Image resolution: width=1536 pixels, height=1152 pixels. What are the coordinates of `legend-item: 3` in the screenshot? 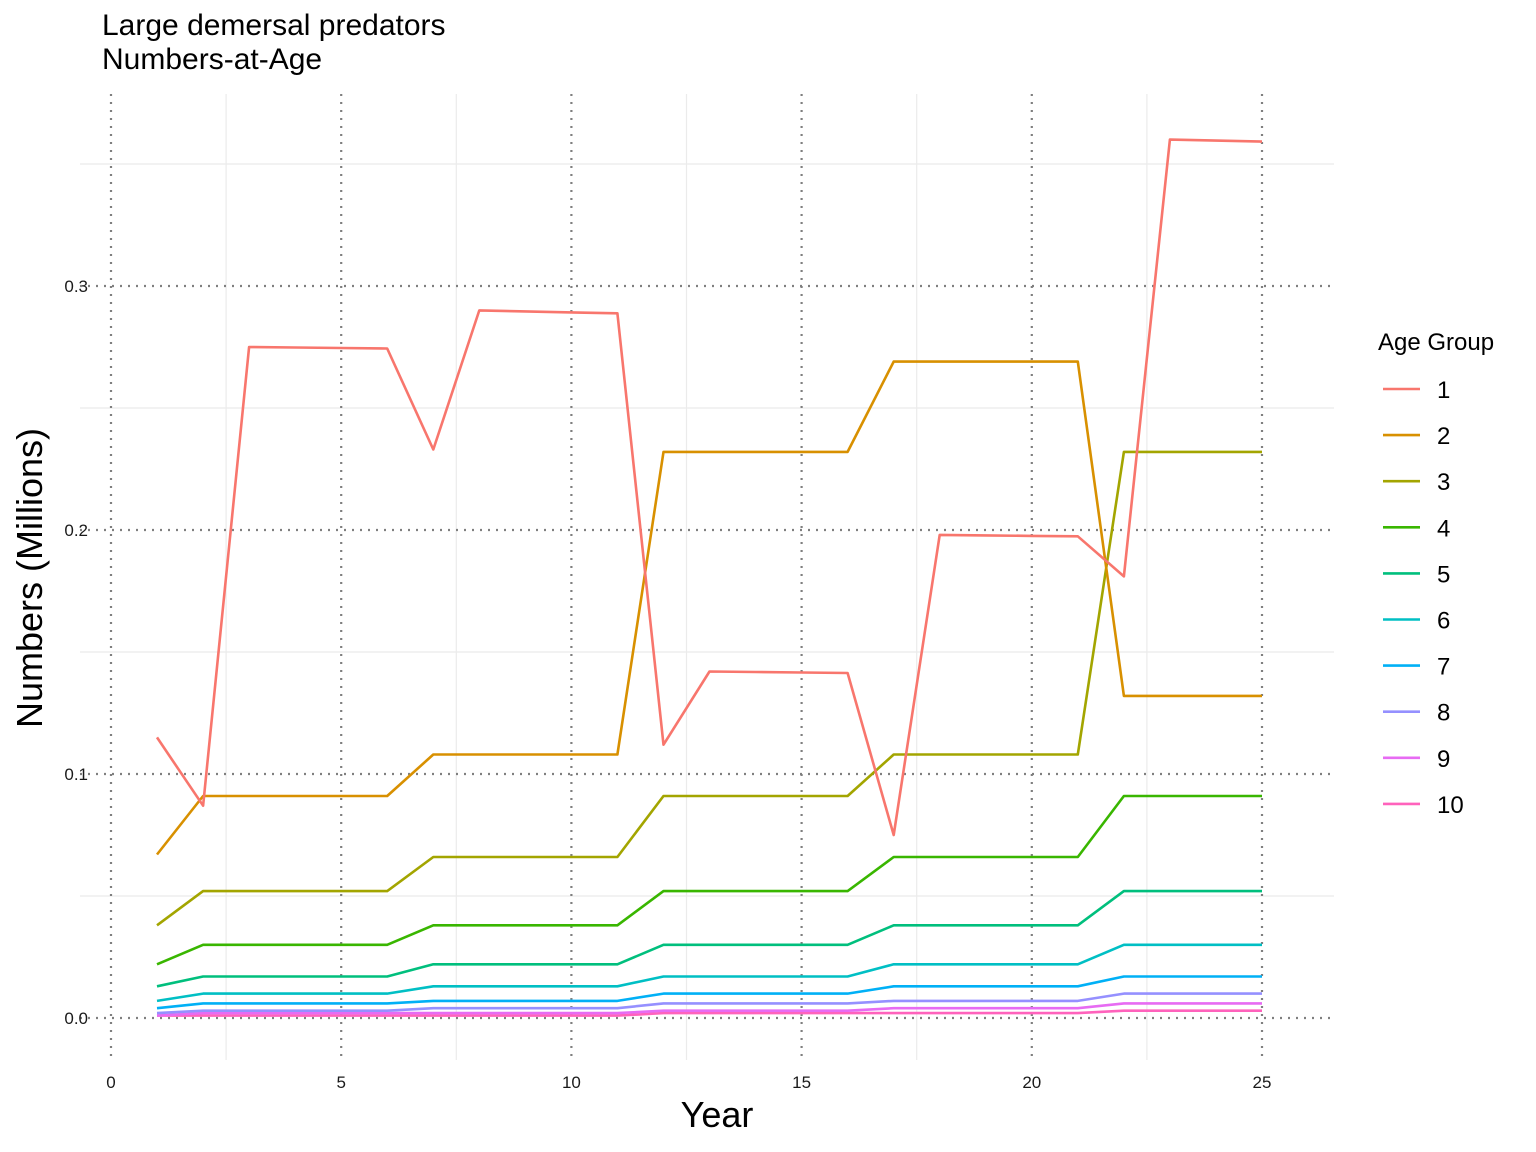 It's located at (1416, 482).